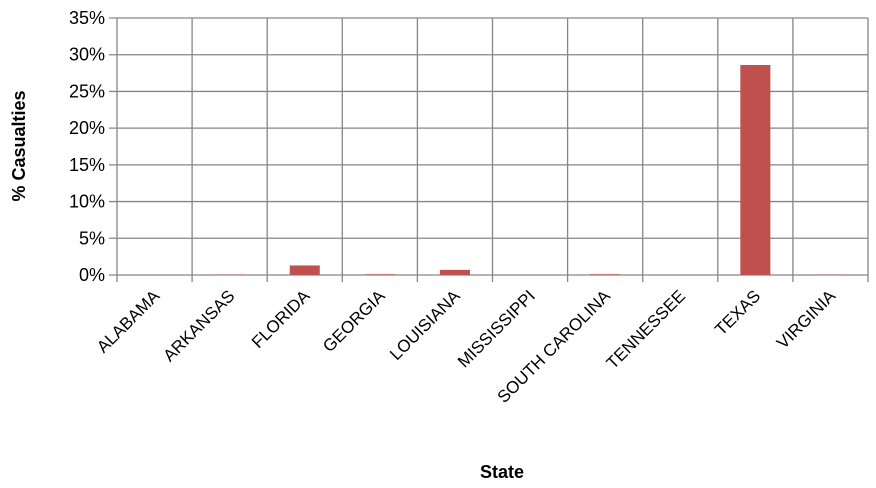 The image size is (876, 488). Describe the element at coordinates (87, 146) in the screenshot. I see `y-axis-tick-labels: 0% 5% 10% 15% 20% 25% 30% 35%` at that location.